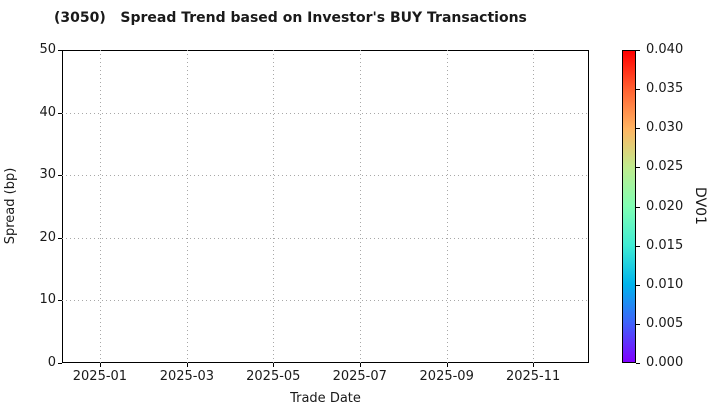 The width and height of the screenshot is (720, 420). Describe the element at coordinates (325, 398) in the screenshot. I see `x-axis-label: Trade Date` at that location.